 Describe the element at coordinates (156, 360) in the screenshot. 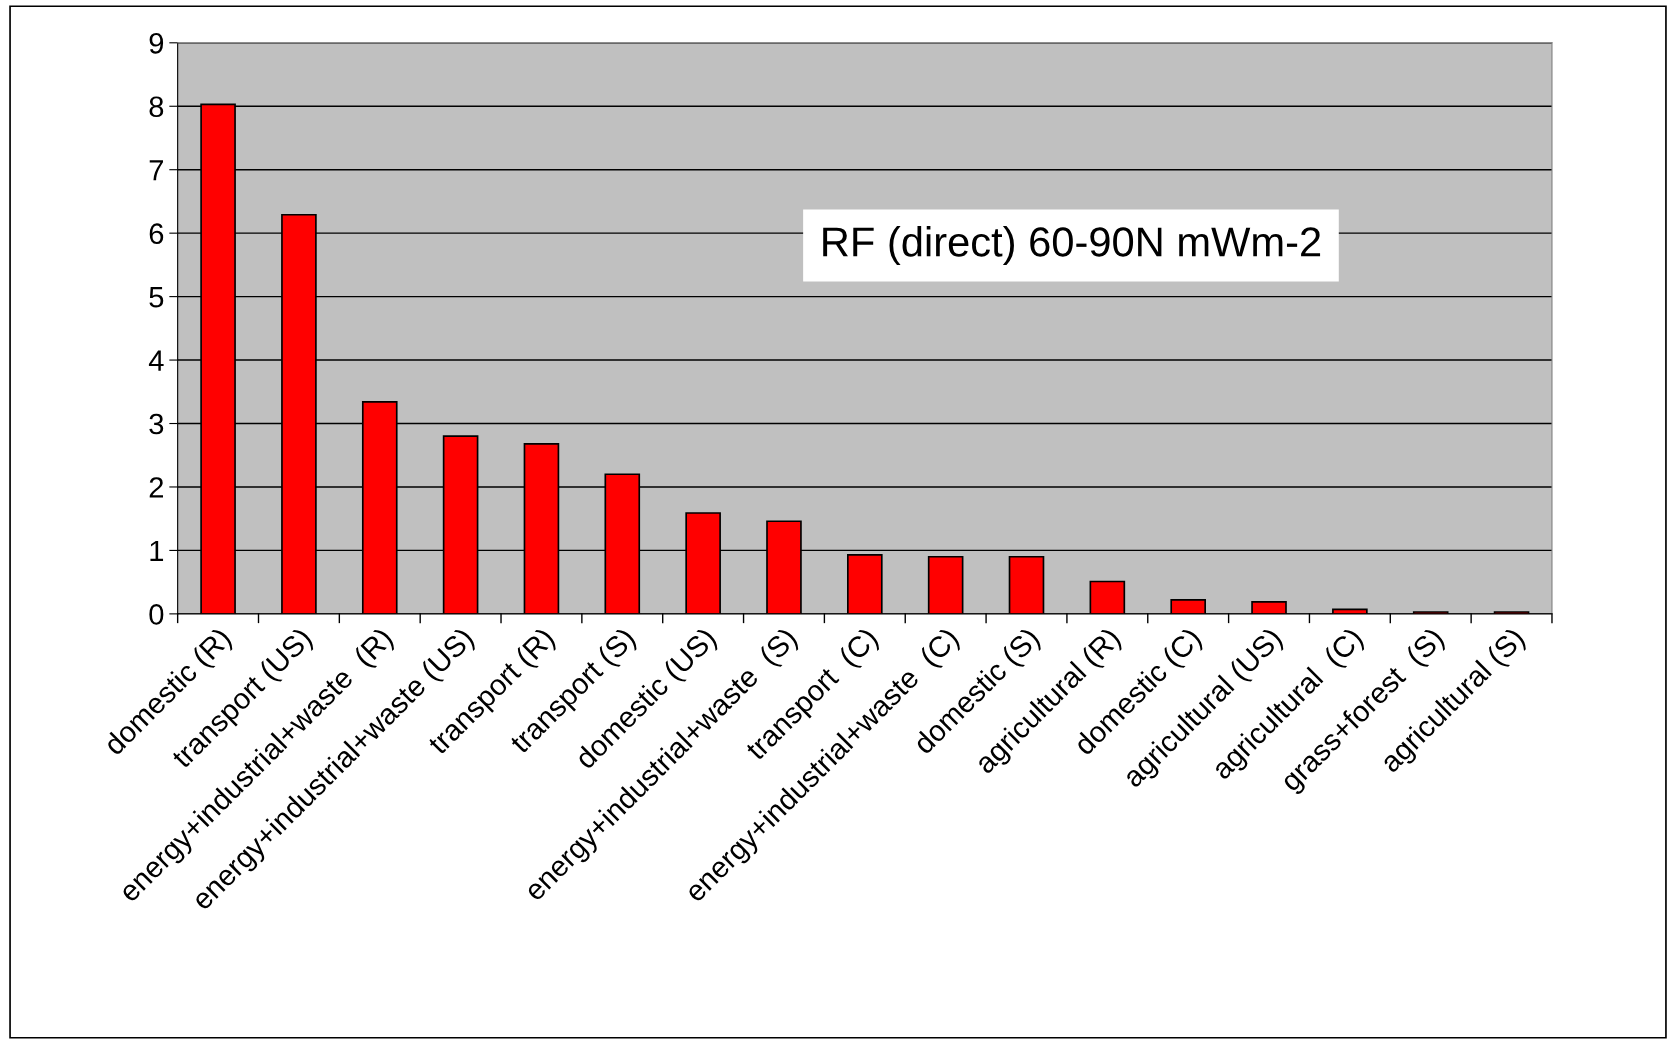

I see `y-tick-label: 4` at that location.